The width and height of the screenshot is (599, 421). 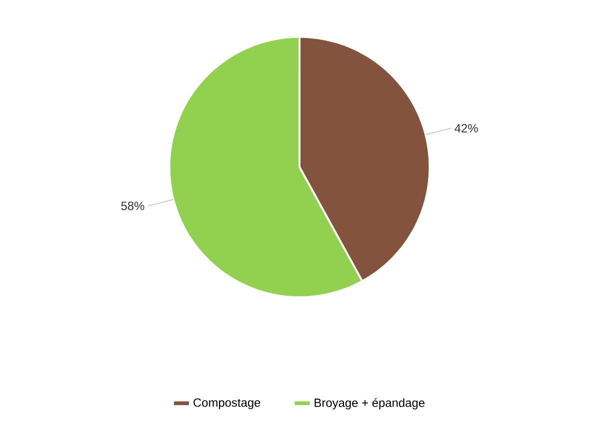 What do you see at coordinates (227, 404) in the screenshot?
I see `legend-label: Compostage` at bounding box center [227, 404].